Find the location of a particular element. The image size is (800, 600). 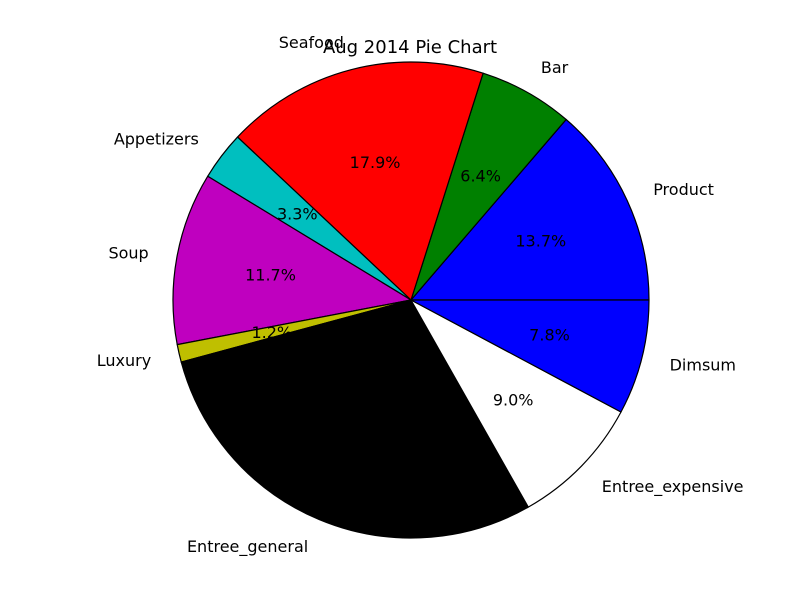

slice-label: Appetizers is located at coordinates (156, 139).